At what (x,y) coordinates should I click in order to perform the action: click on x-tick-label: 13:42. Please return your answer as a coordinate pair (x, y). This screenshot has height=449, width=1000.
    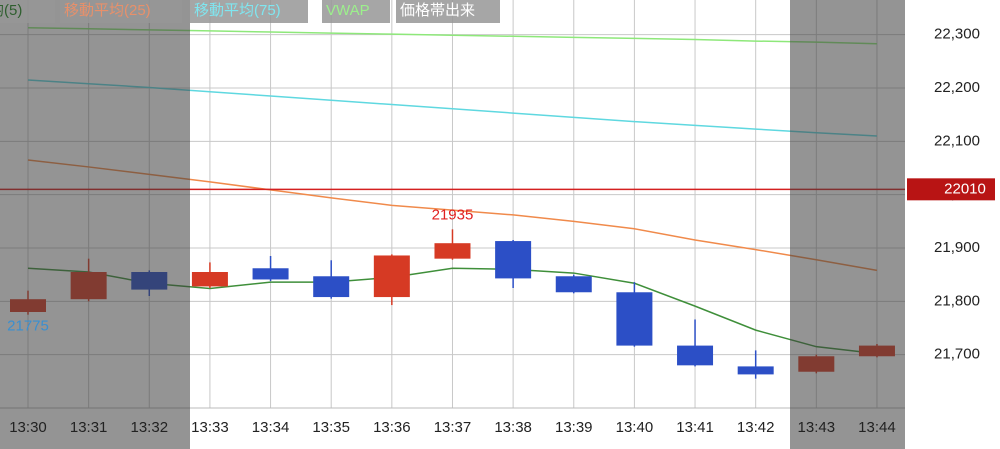
    Looking at the image, I should click on (756, 427).